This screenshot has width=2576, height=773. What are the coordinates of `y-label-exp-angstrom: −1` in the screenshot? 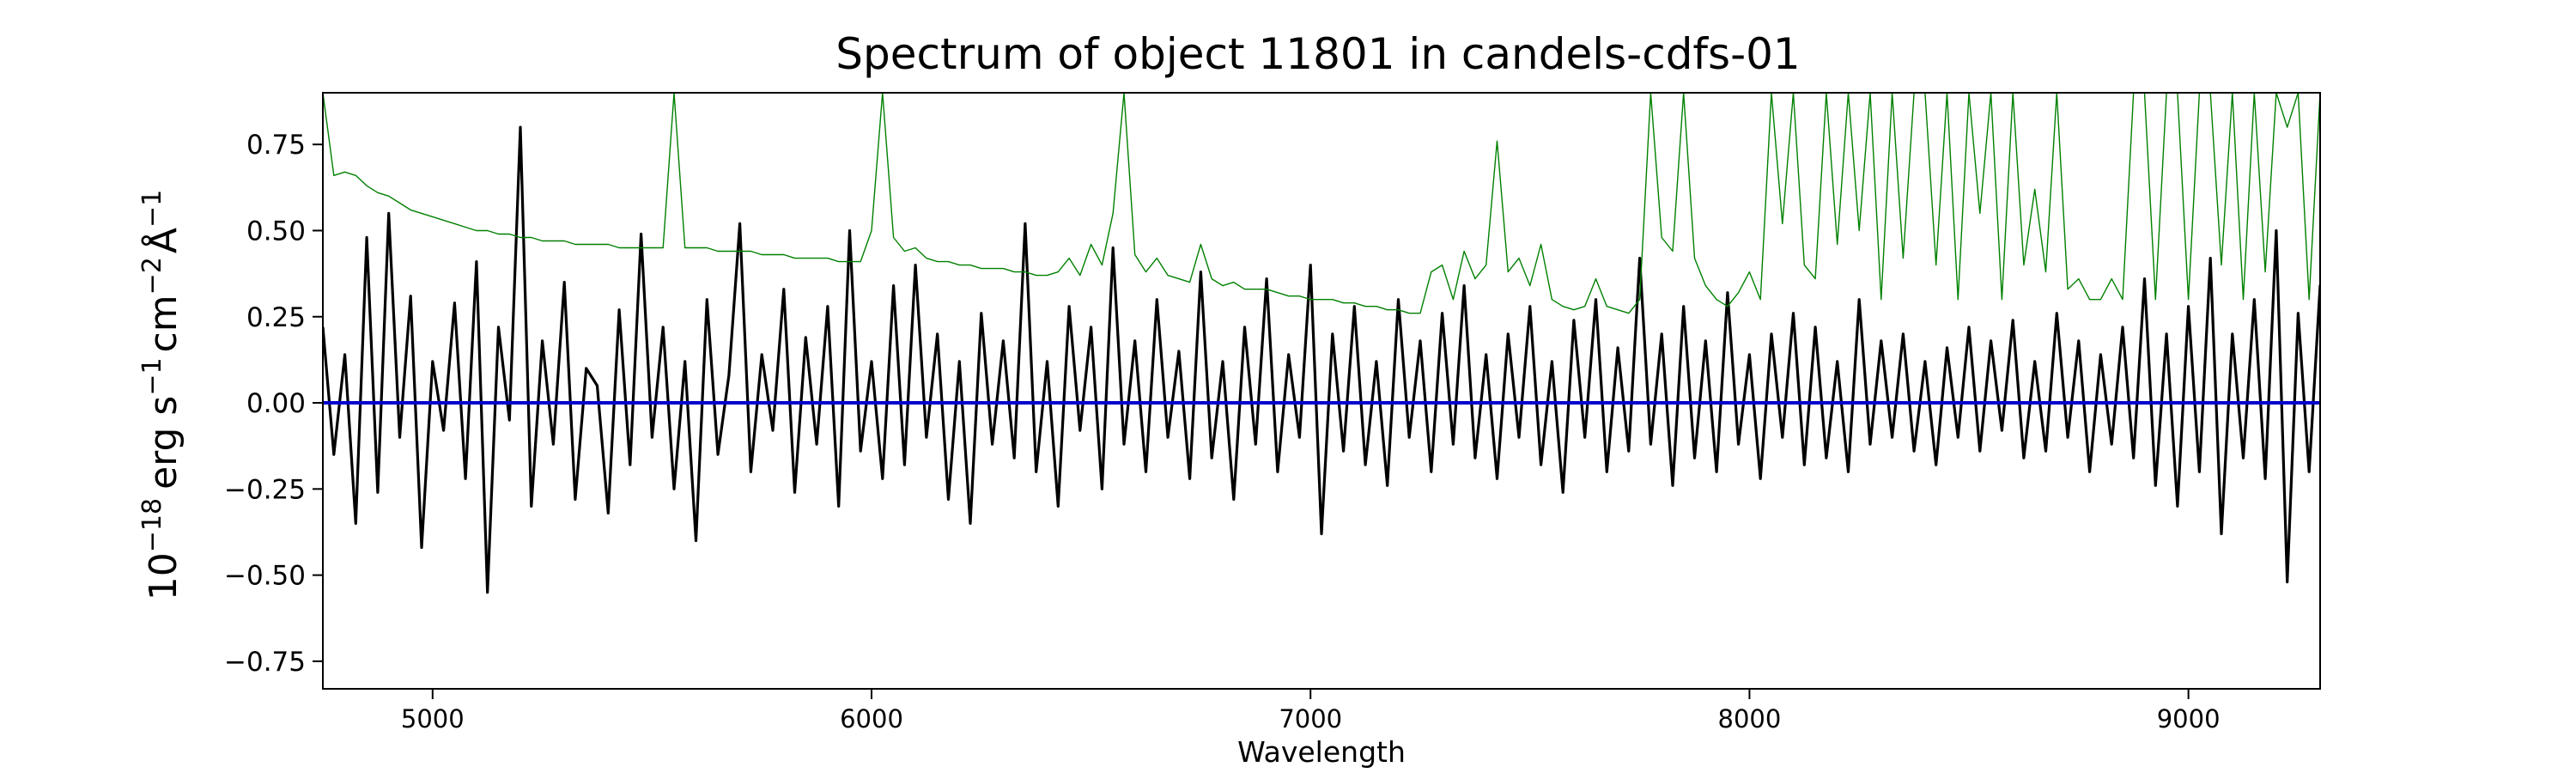 It's located at (152, 209).